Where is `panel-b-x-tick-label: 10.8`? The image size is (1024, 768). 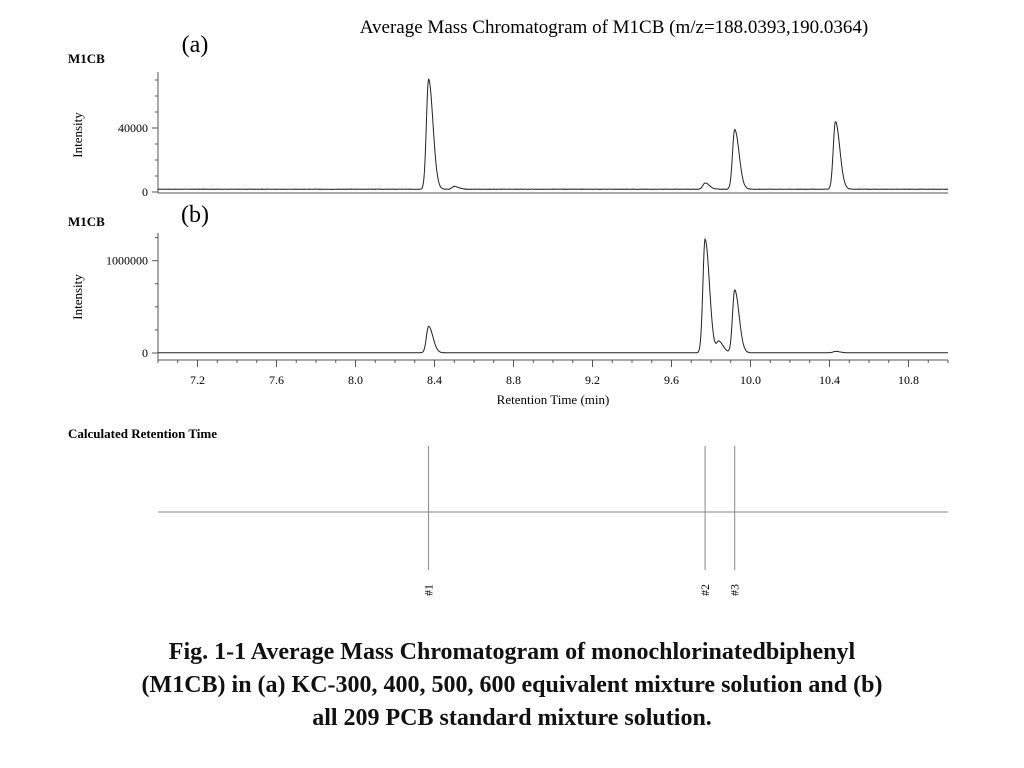 panel-b-x-tick-label: 10.8 is located at coordinates (908, 380).